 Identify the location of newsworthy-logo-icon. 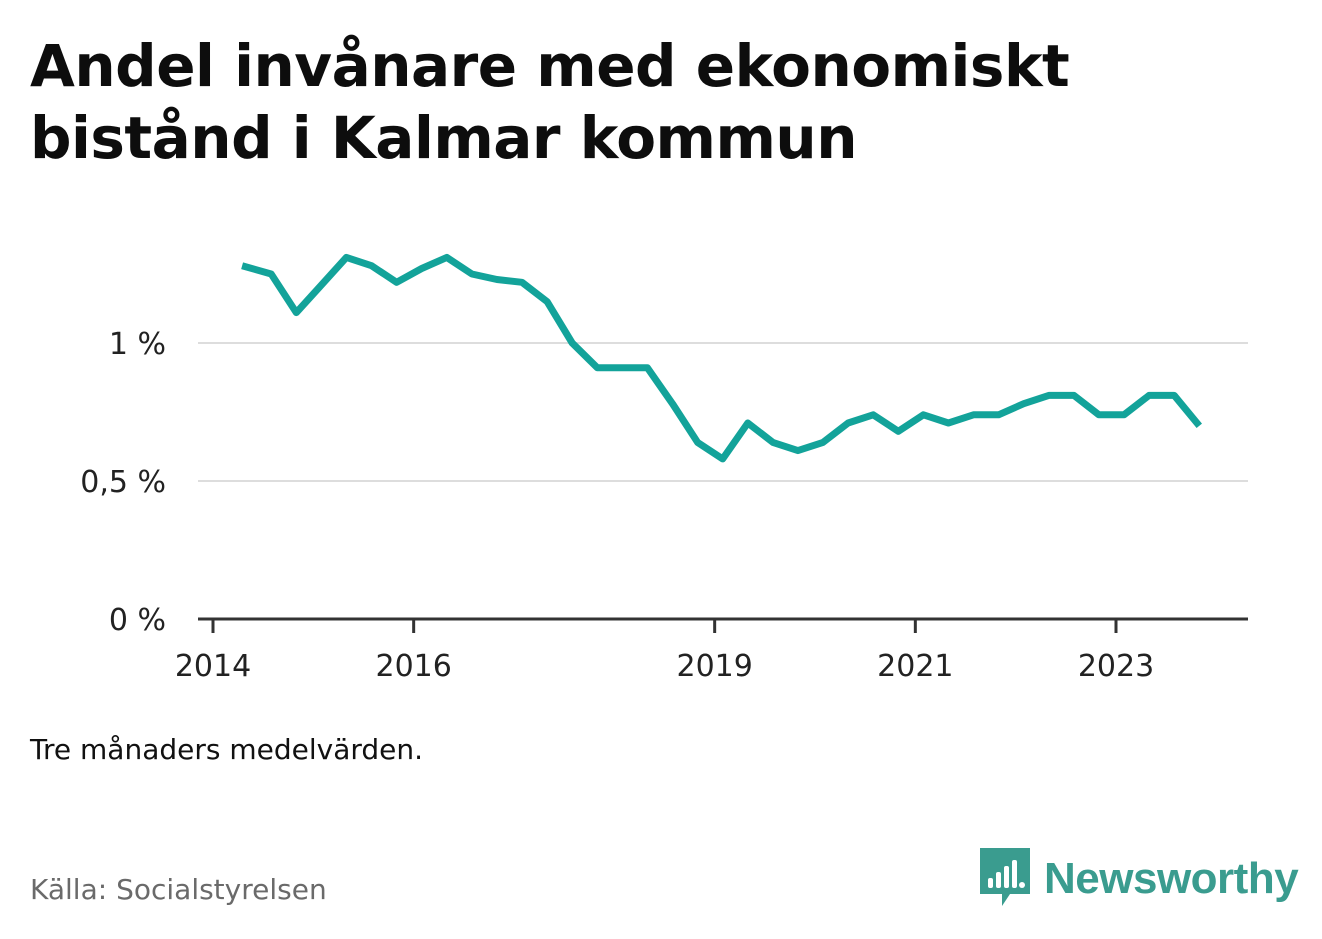
(1005, 877).